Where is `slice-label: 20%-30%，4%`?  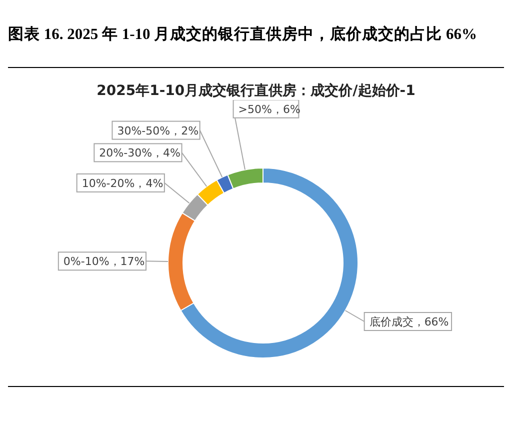
slice-label: 20%-30%，4% is located at coordinates (139, 153).